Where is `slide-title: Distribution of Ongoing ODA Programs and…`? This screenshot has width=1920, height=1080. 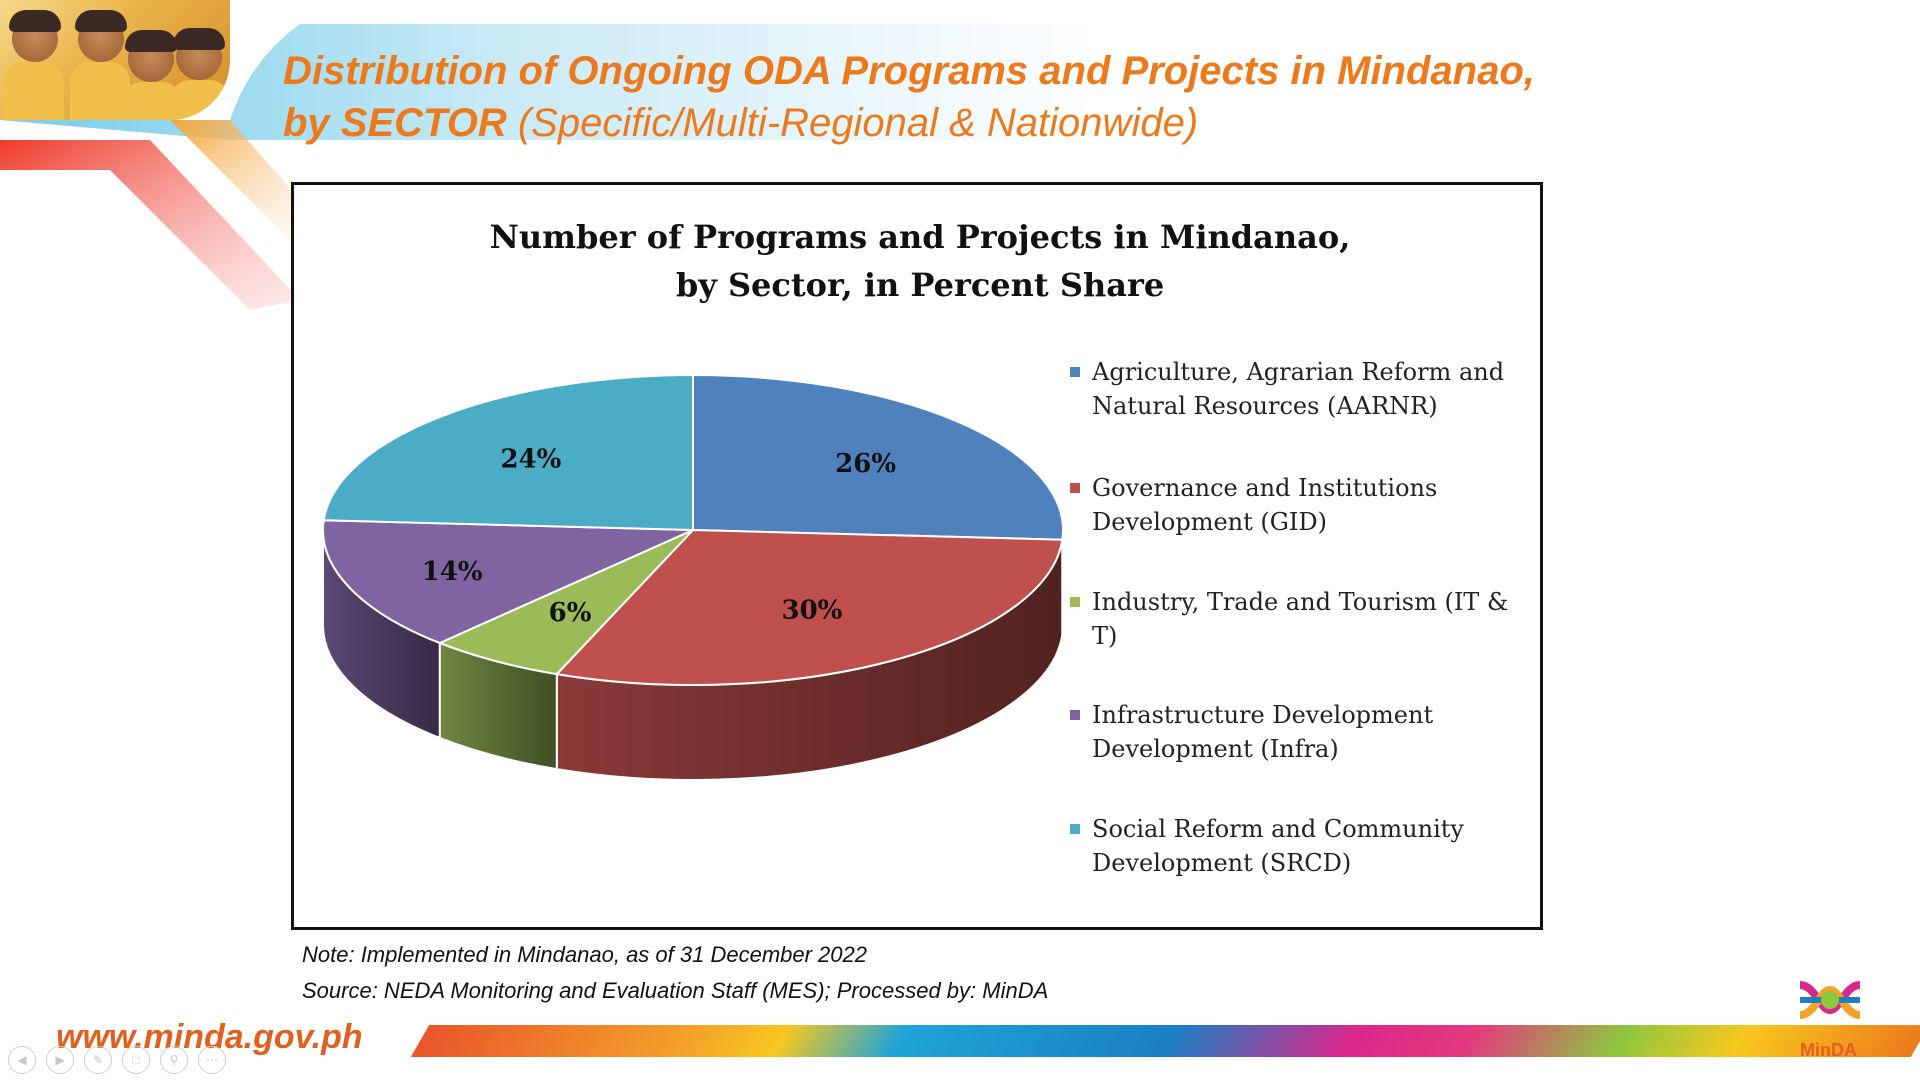
slide-title: Distribution of Ongoing ODA Programs and… is located at coordinates (983, 97).